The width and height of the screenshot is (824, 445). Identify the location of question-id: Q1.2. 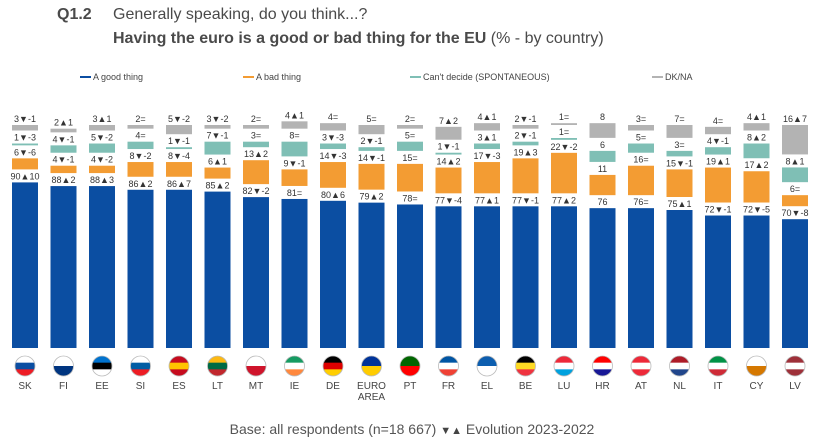
(74, 14).